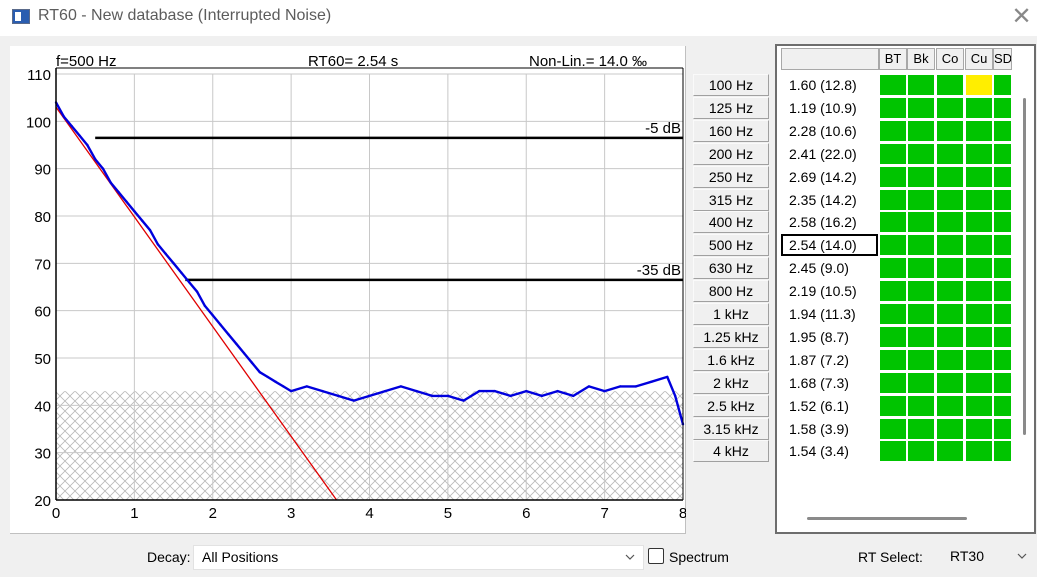  What do you see at coordinates (887, 518) in the screenshot?
I see `table-horizontal-scrollbar` at bounding box center [887, 518].